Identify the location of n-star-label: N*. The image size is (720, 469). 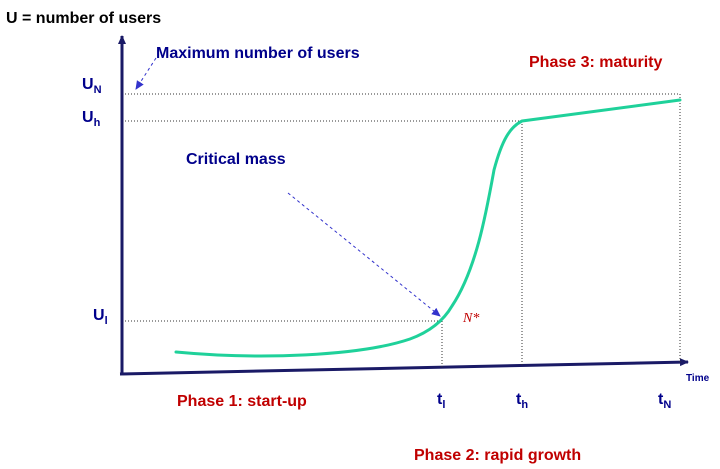
(470, 318).